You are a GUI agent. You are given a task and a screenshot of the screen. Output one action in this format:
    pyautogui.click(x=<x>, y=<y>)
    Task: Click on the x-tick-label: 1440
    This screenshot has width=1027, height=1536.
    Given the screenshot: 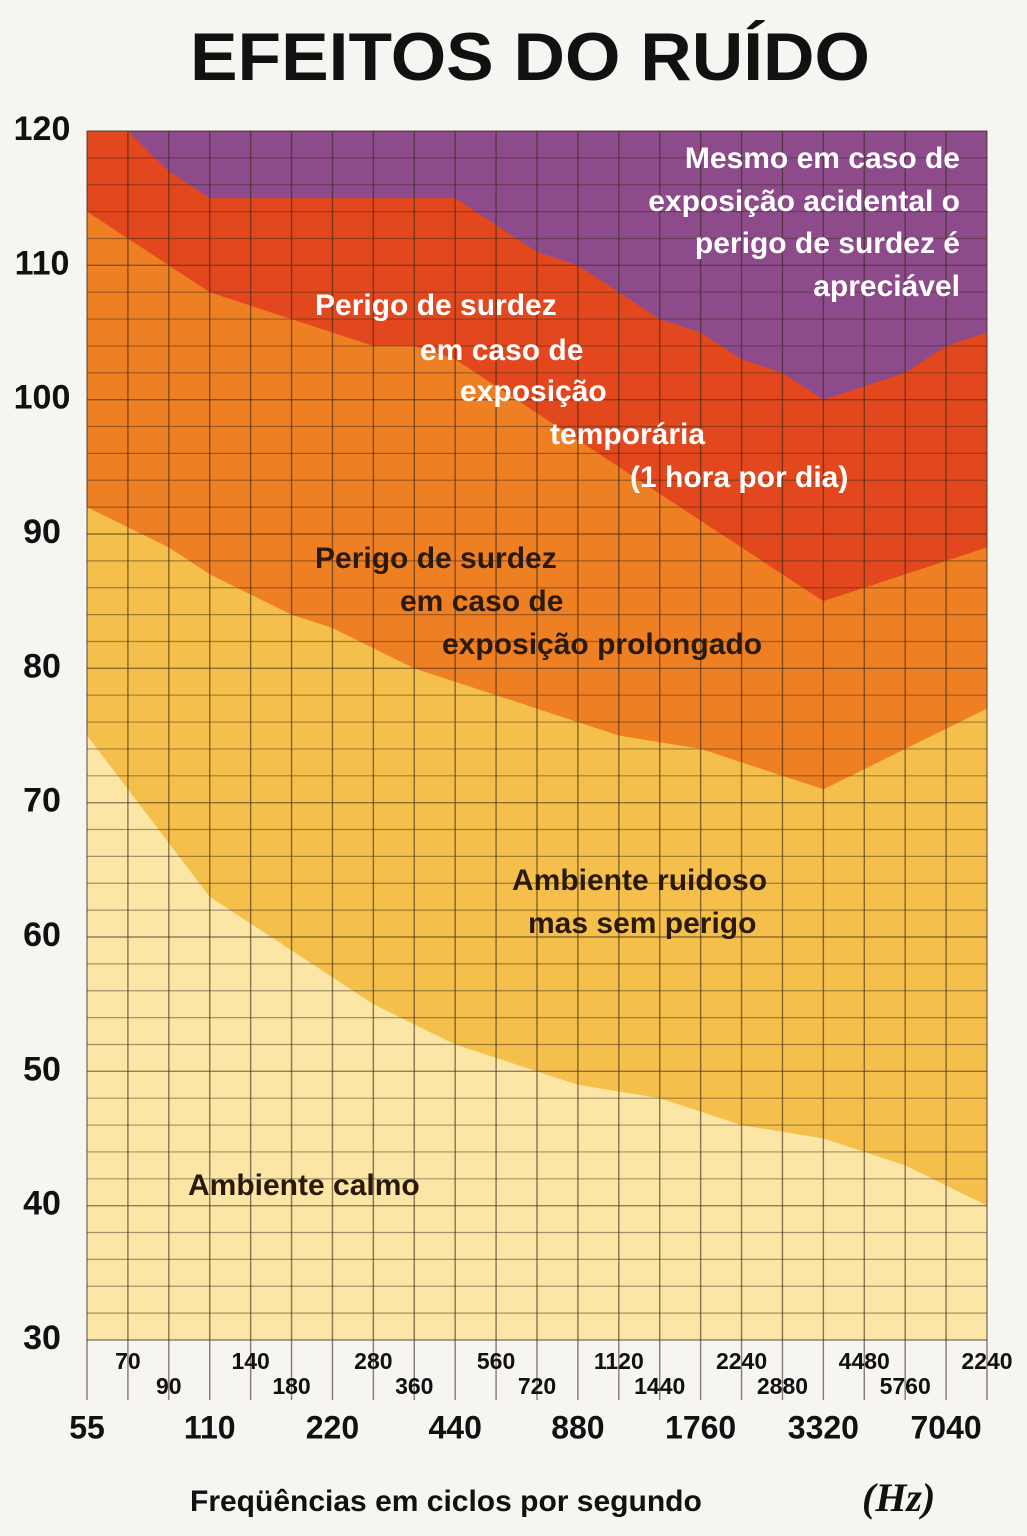 What is the action you would take?
    pyautogui.click(x=659, y=1386)
    